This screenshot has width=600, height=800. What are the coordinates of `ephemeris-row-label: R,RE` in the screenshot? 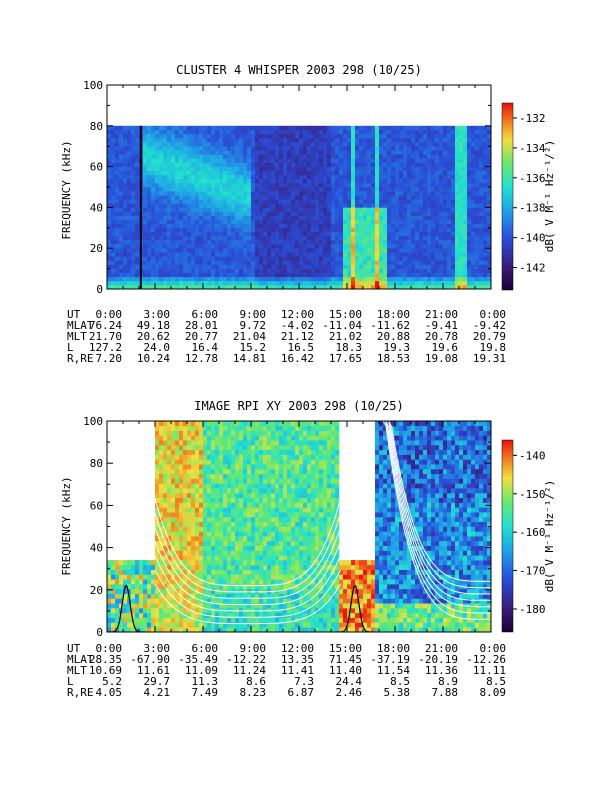 It's located at (80, 358).